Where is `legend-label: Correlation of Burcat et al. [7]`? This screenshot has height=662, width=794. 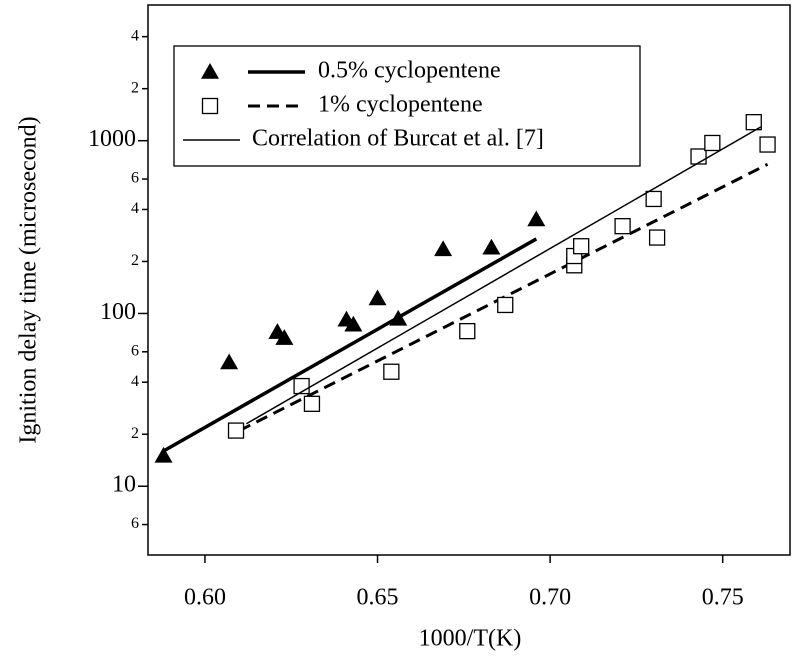 legend-label: Correlation of Burcat et al. [7] is located at coordinates (398, 139).